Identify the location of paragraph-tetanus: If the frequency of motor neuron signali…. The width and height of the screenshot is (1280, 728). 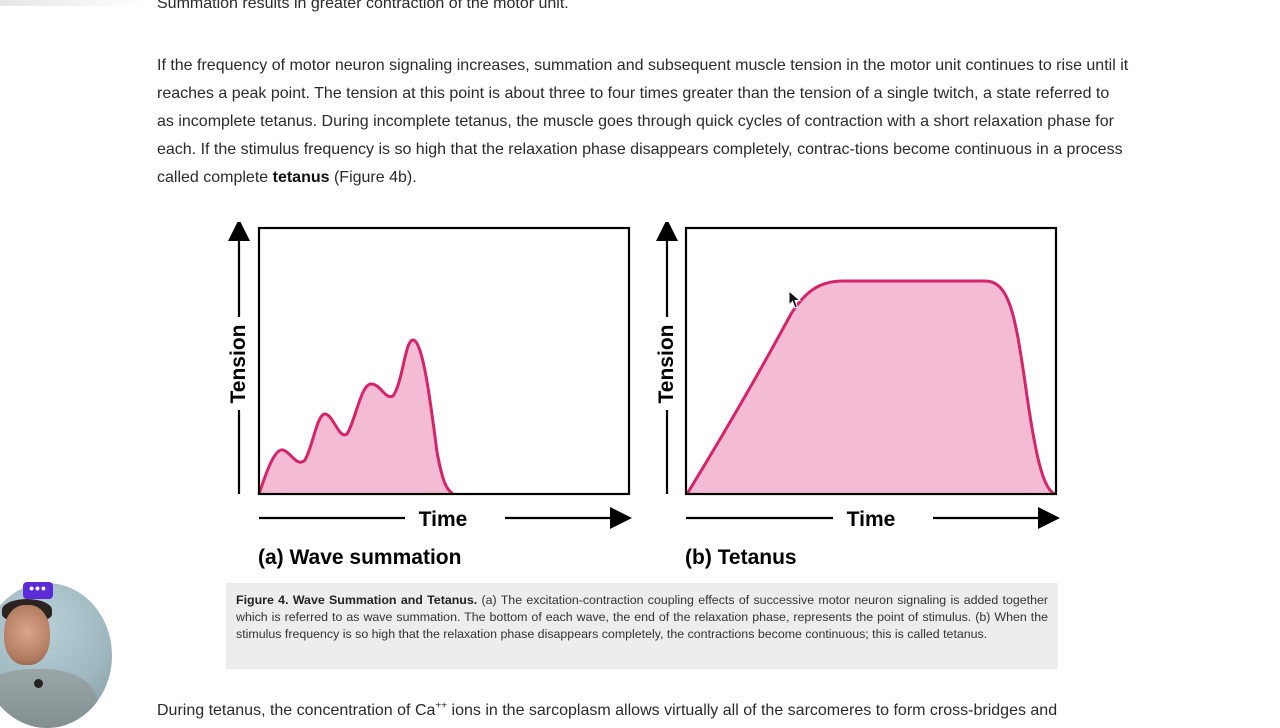
(643, 122).